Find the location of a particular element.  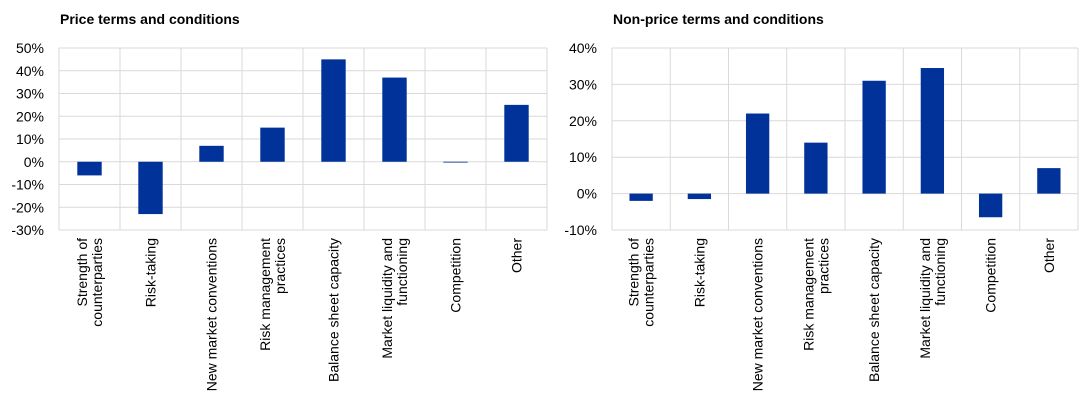

y-tick-label: 50% is located at coordinates (30, 48).